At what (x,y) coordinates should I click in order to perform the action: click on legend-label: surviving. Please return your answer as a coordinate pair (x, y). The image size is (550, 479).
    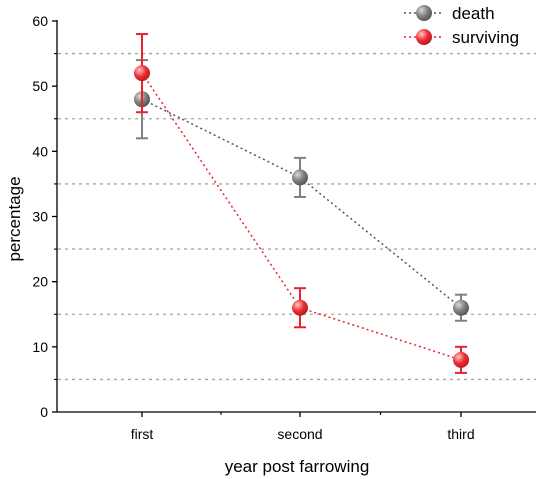
    Looking at the image, I should click on (485, 37).